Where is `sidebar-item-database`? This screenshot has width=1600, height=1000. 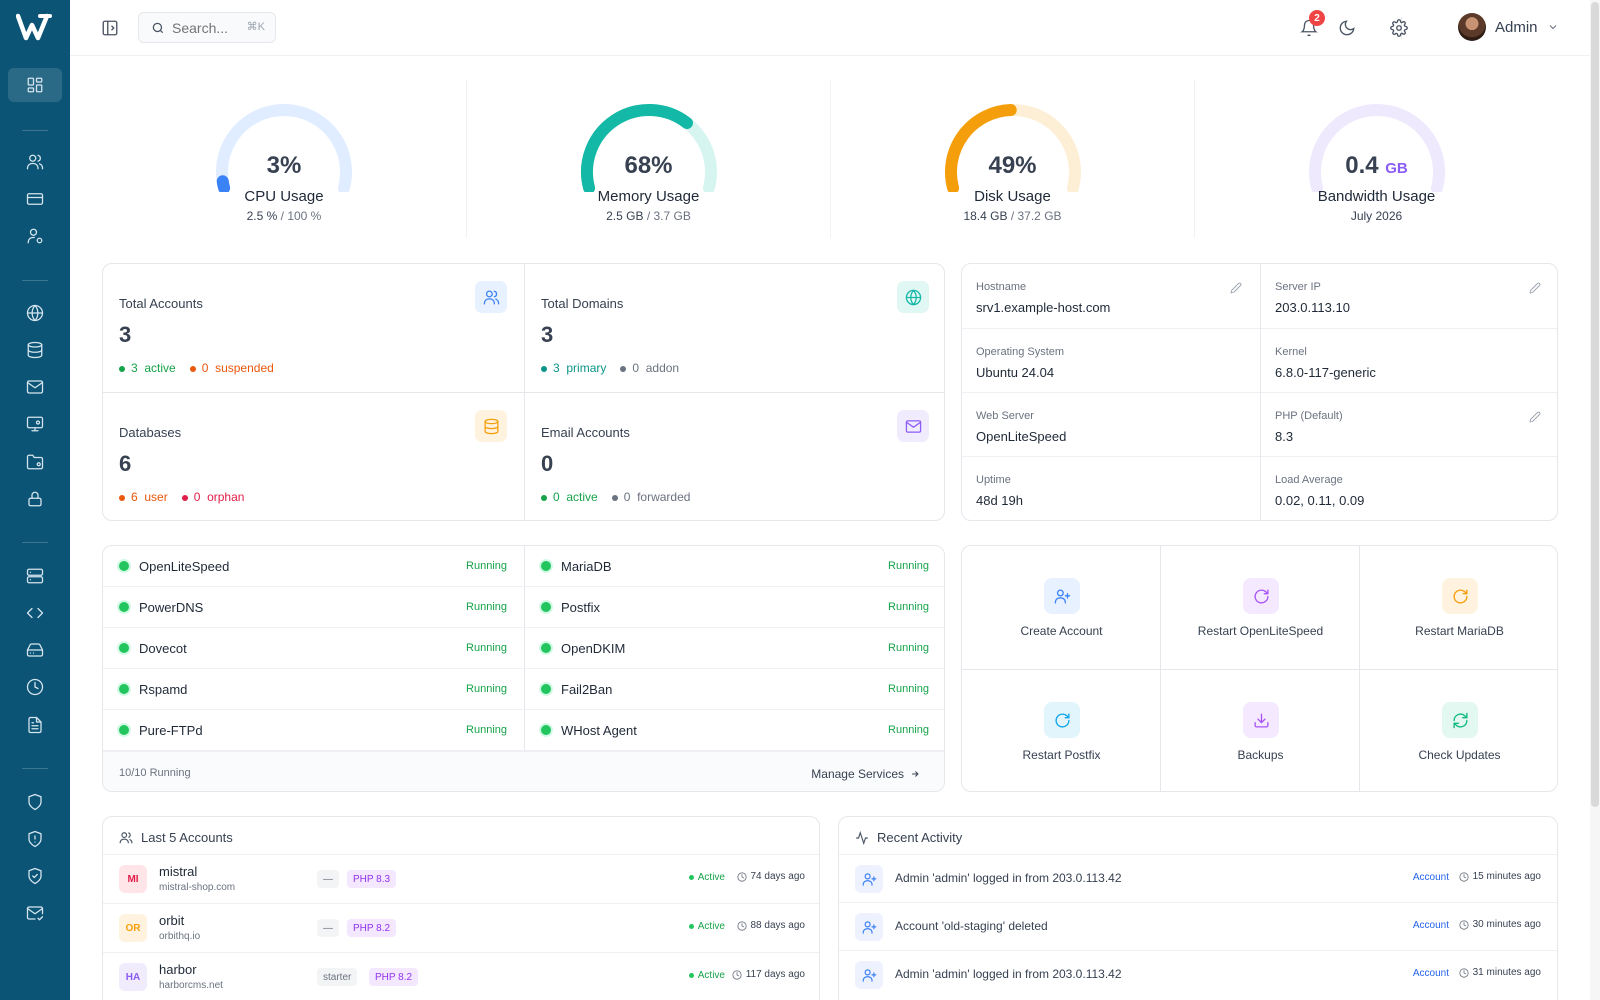 sidebar-item-database is located at coordinates (35, 350).